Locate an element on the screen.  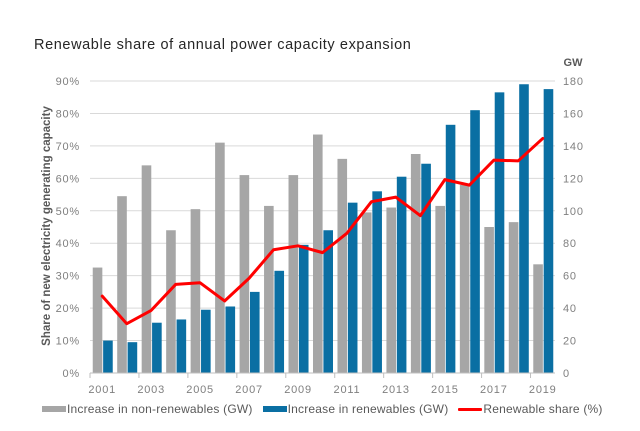
y-tick-label: 30% is located at coordinates (68, 277).